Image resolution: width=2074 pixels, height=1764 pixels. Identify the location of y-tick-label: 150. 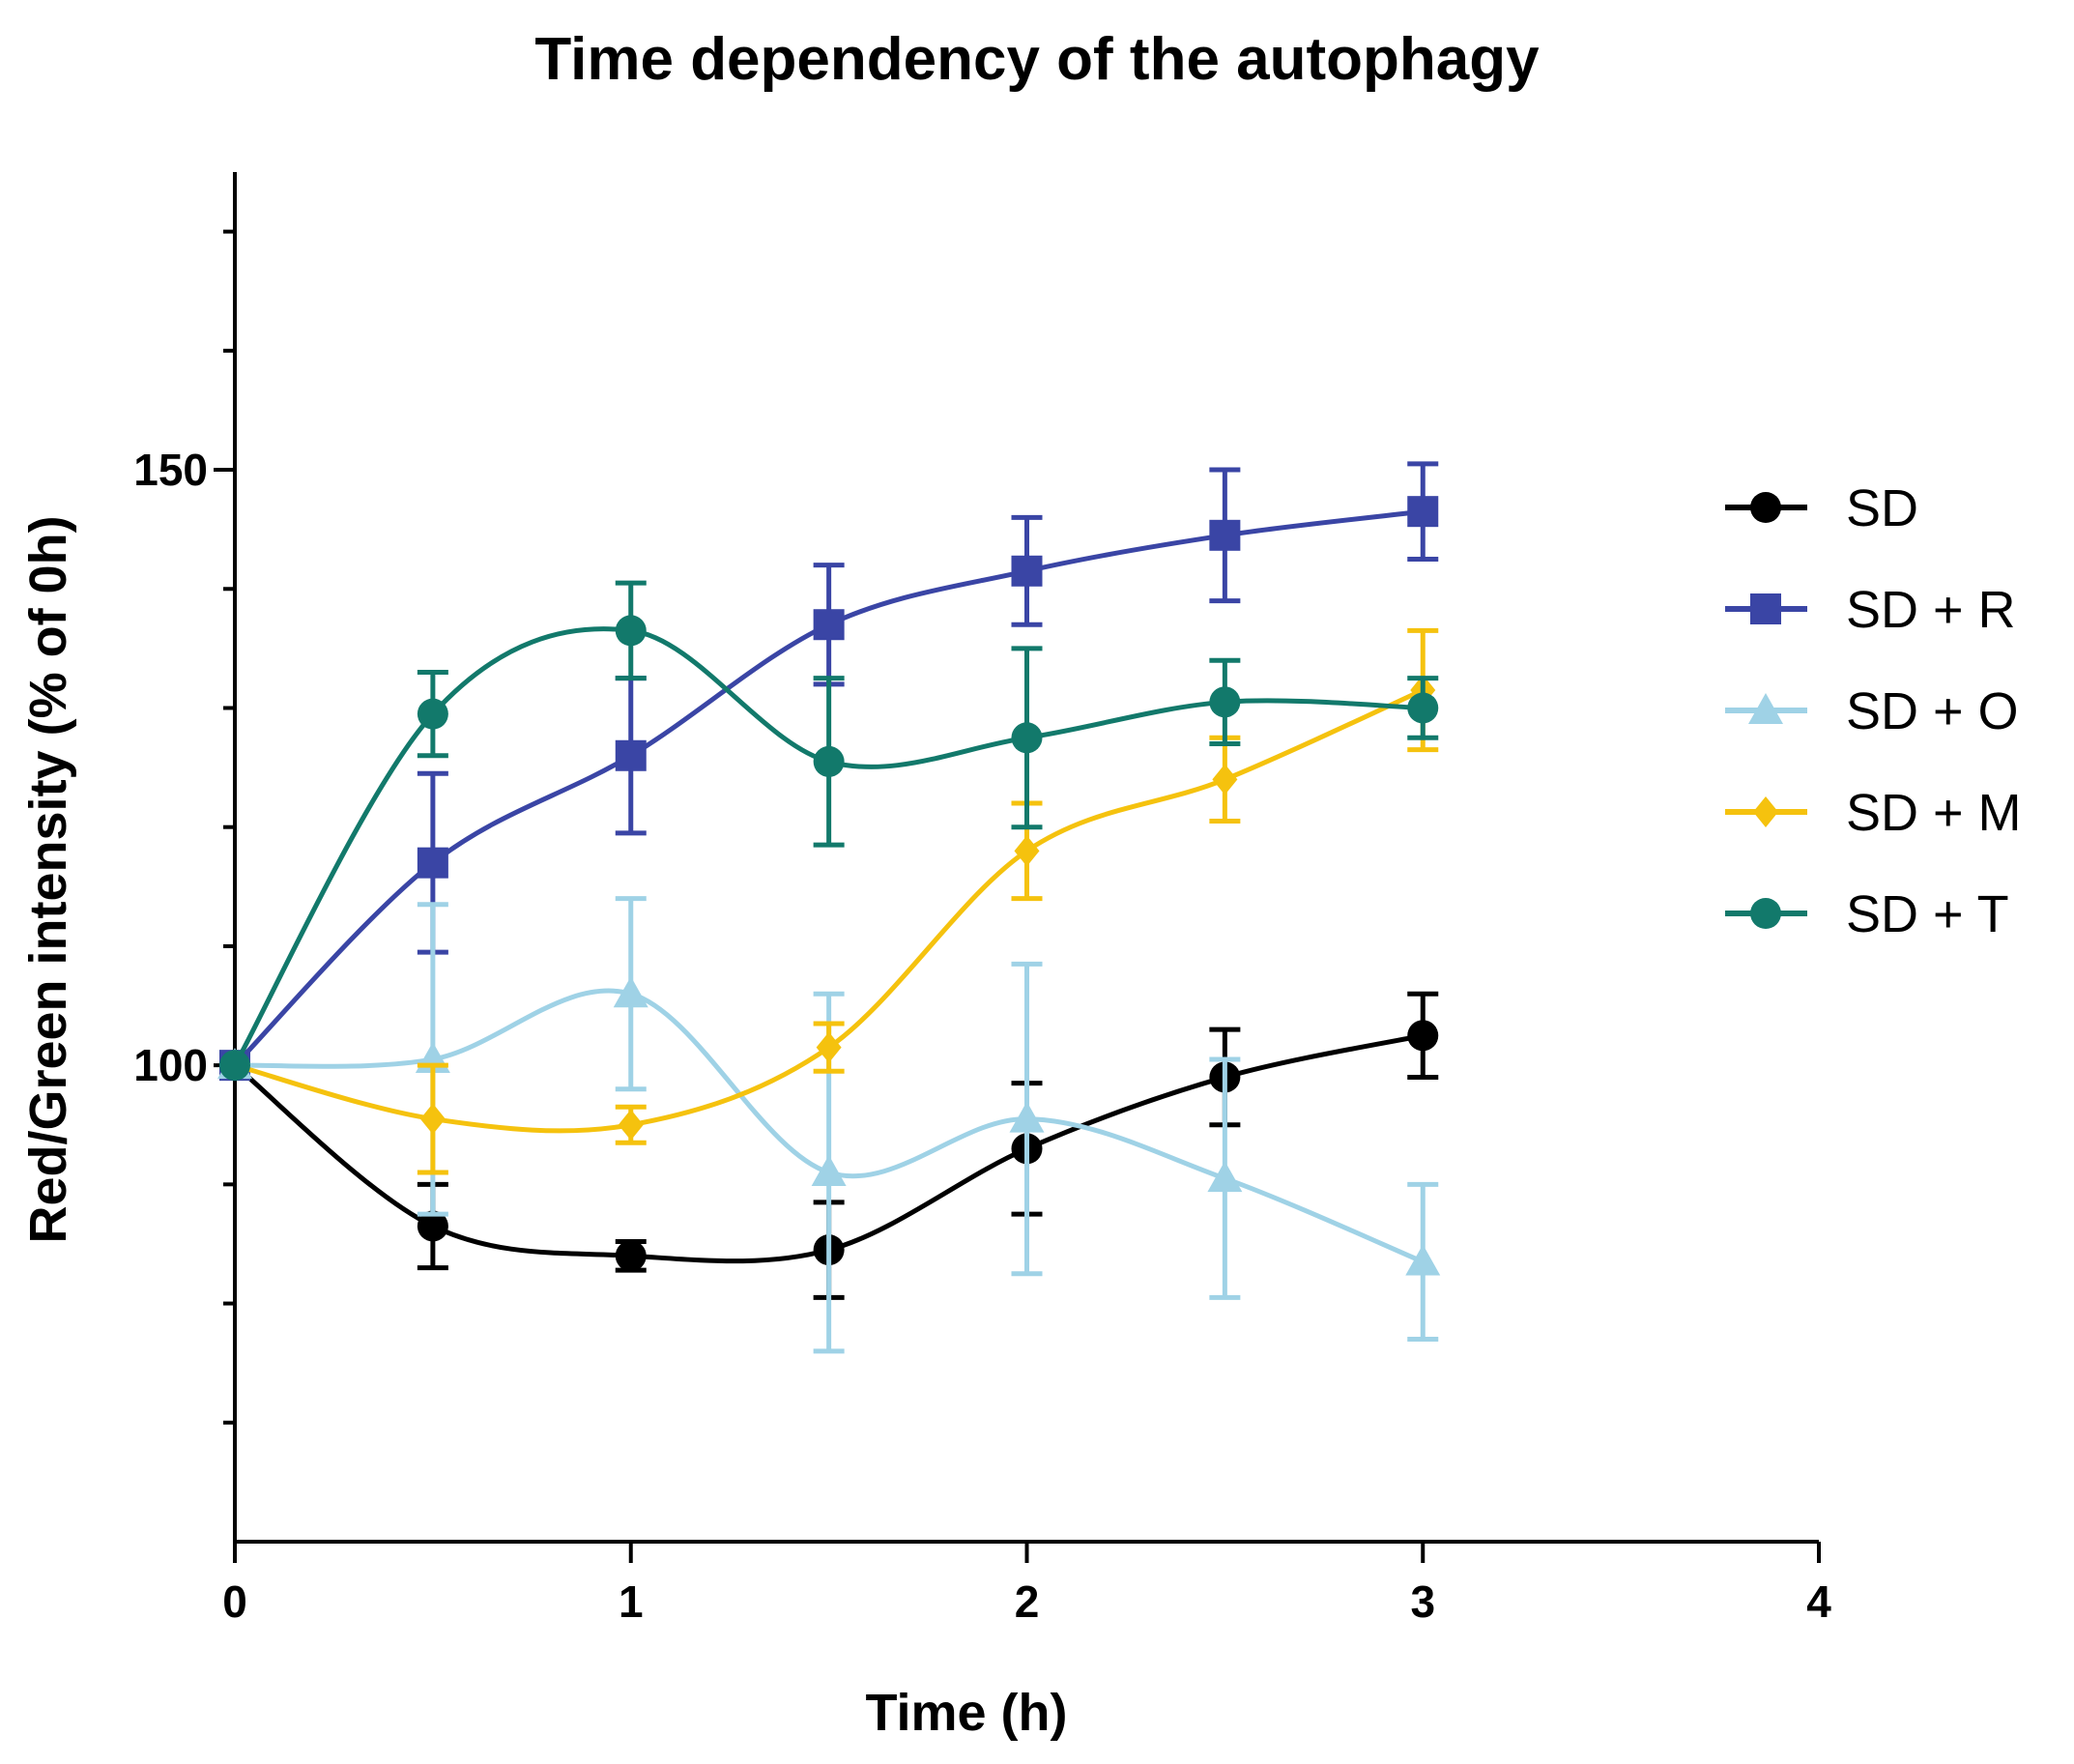
(170, 470).